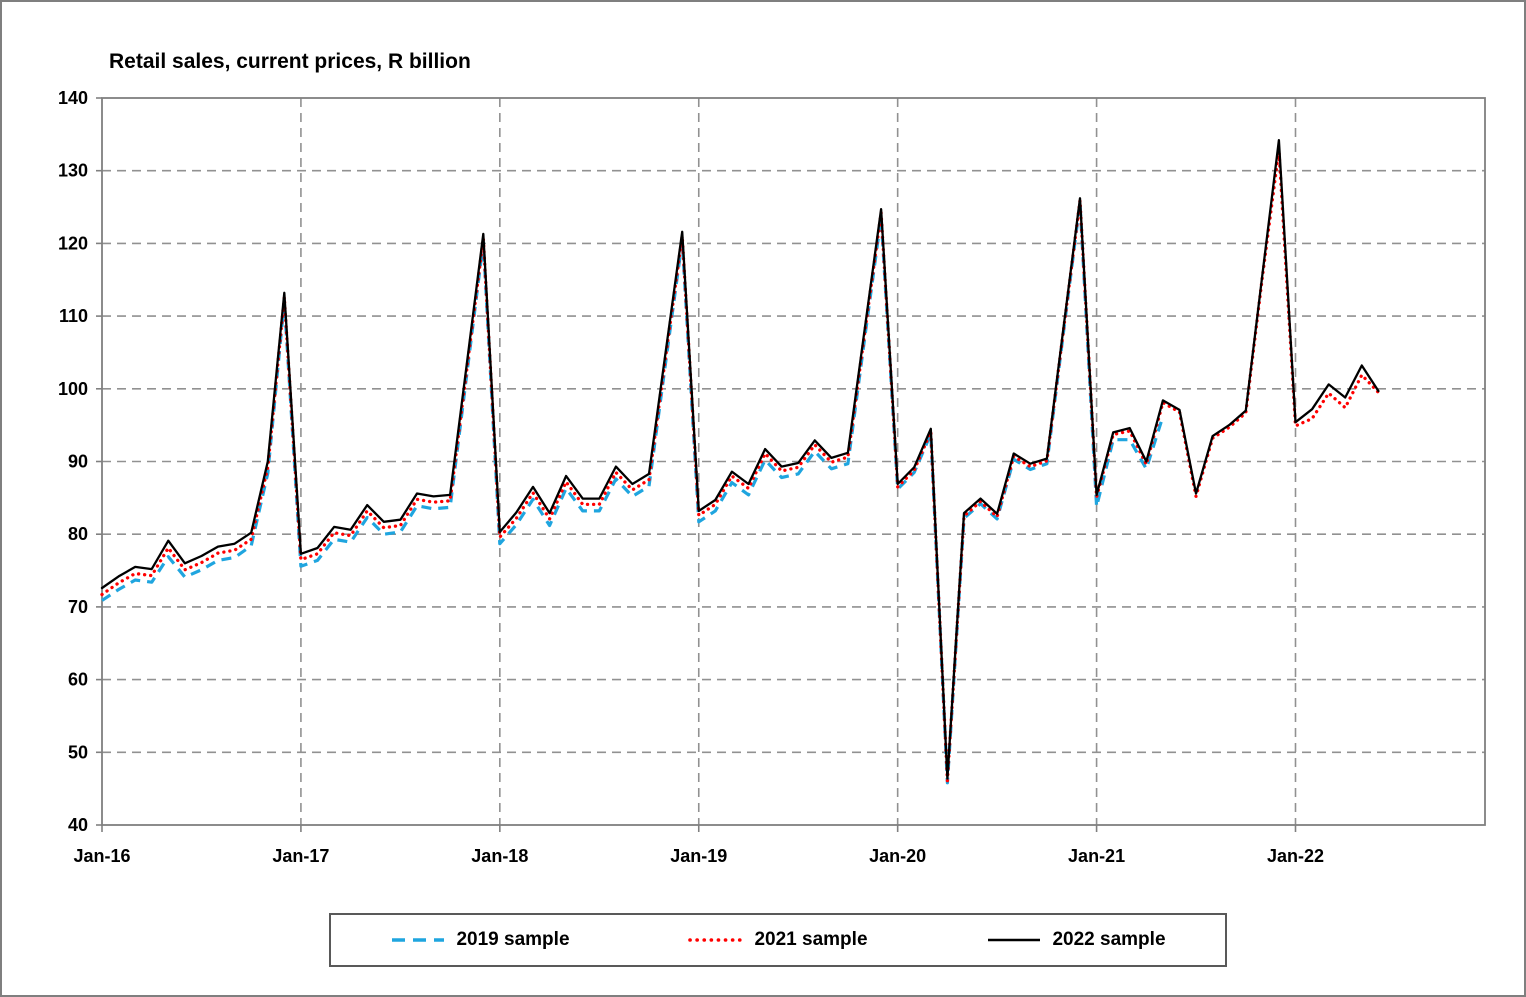  I want to click on x-tick-label: Jan-21, so click(1096, 856).